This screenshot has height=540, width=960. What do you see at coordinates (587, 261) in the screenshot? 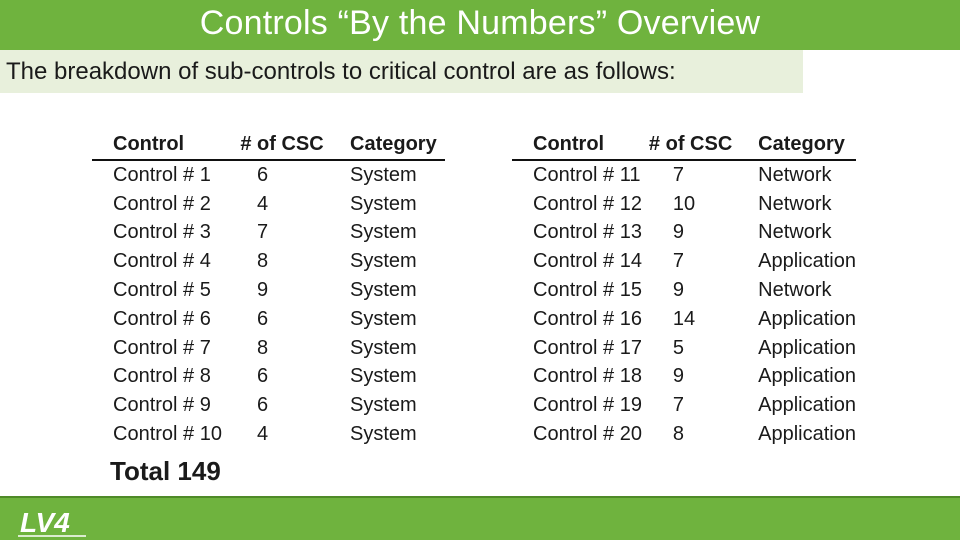
I see `control-name: Control # 14` at bounding box center [587, 261].